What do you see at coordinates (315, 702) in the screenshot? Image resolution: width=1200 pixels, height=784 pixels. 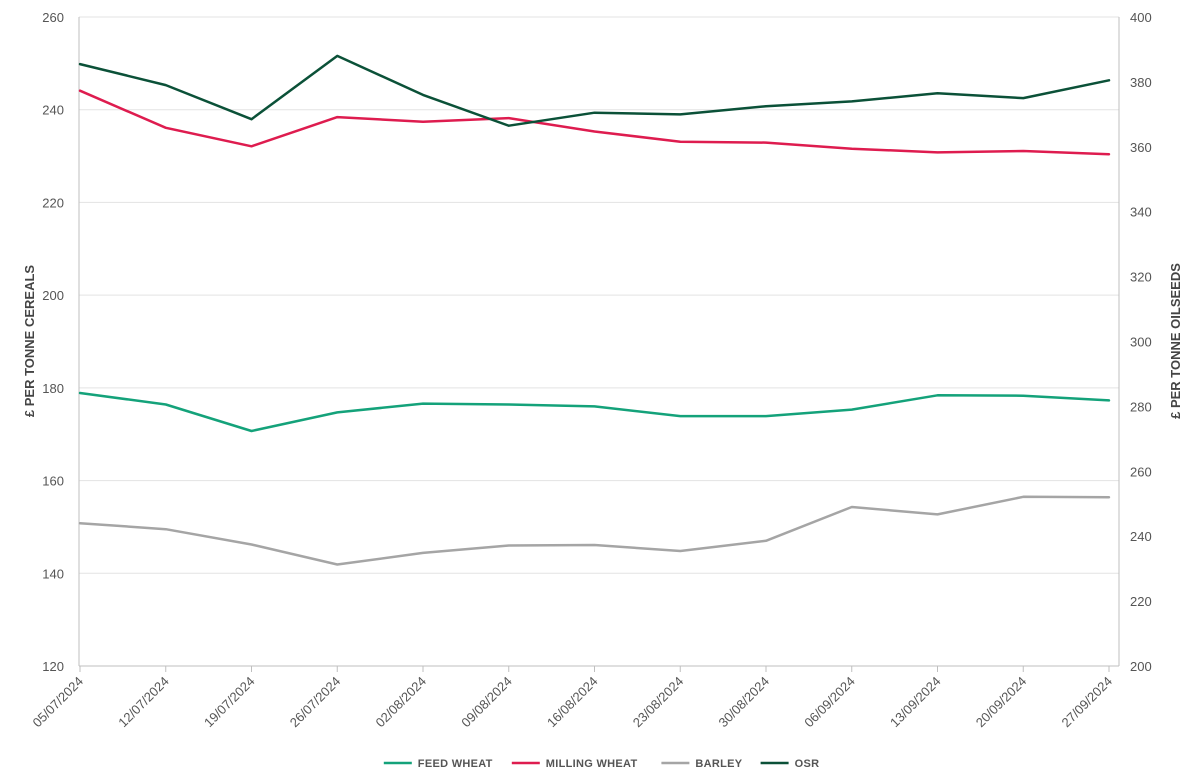 I see `x-tick-label: 26/07/2024` at bounding box center [315, 702].